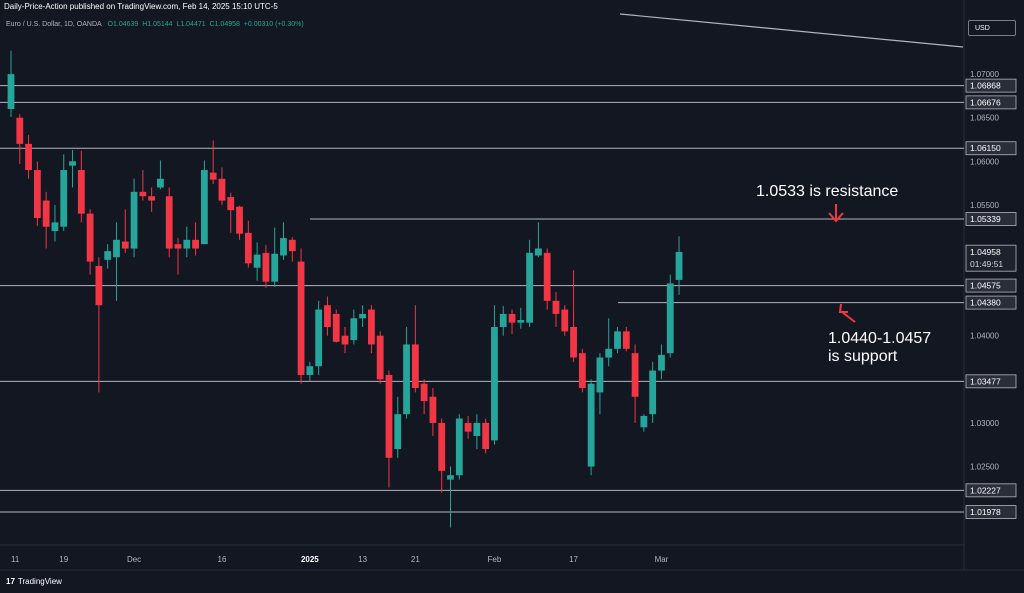 The height and width of the screenshot is (593, 1024). I want to click on legend-high: H1.05144, so click(157, 24).